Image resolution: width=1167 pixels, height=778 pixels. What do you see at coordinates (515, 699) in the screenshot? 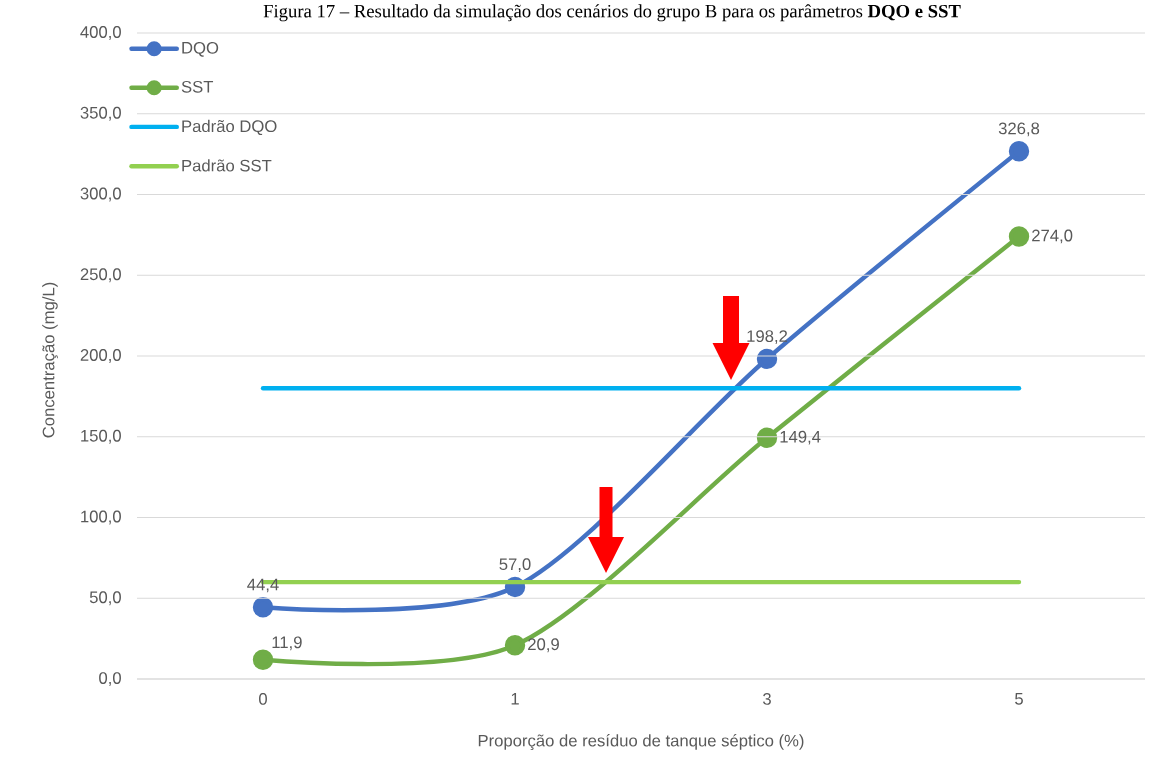
I see `x-tick-label: 1` at bounding box center [515, 699].